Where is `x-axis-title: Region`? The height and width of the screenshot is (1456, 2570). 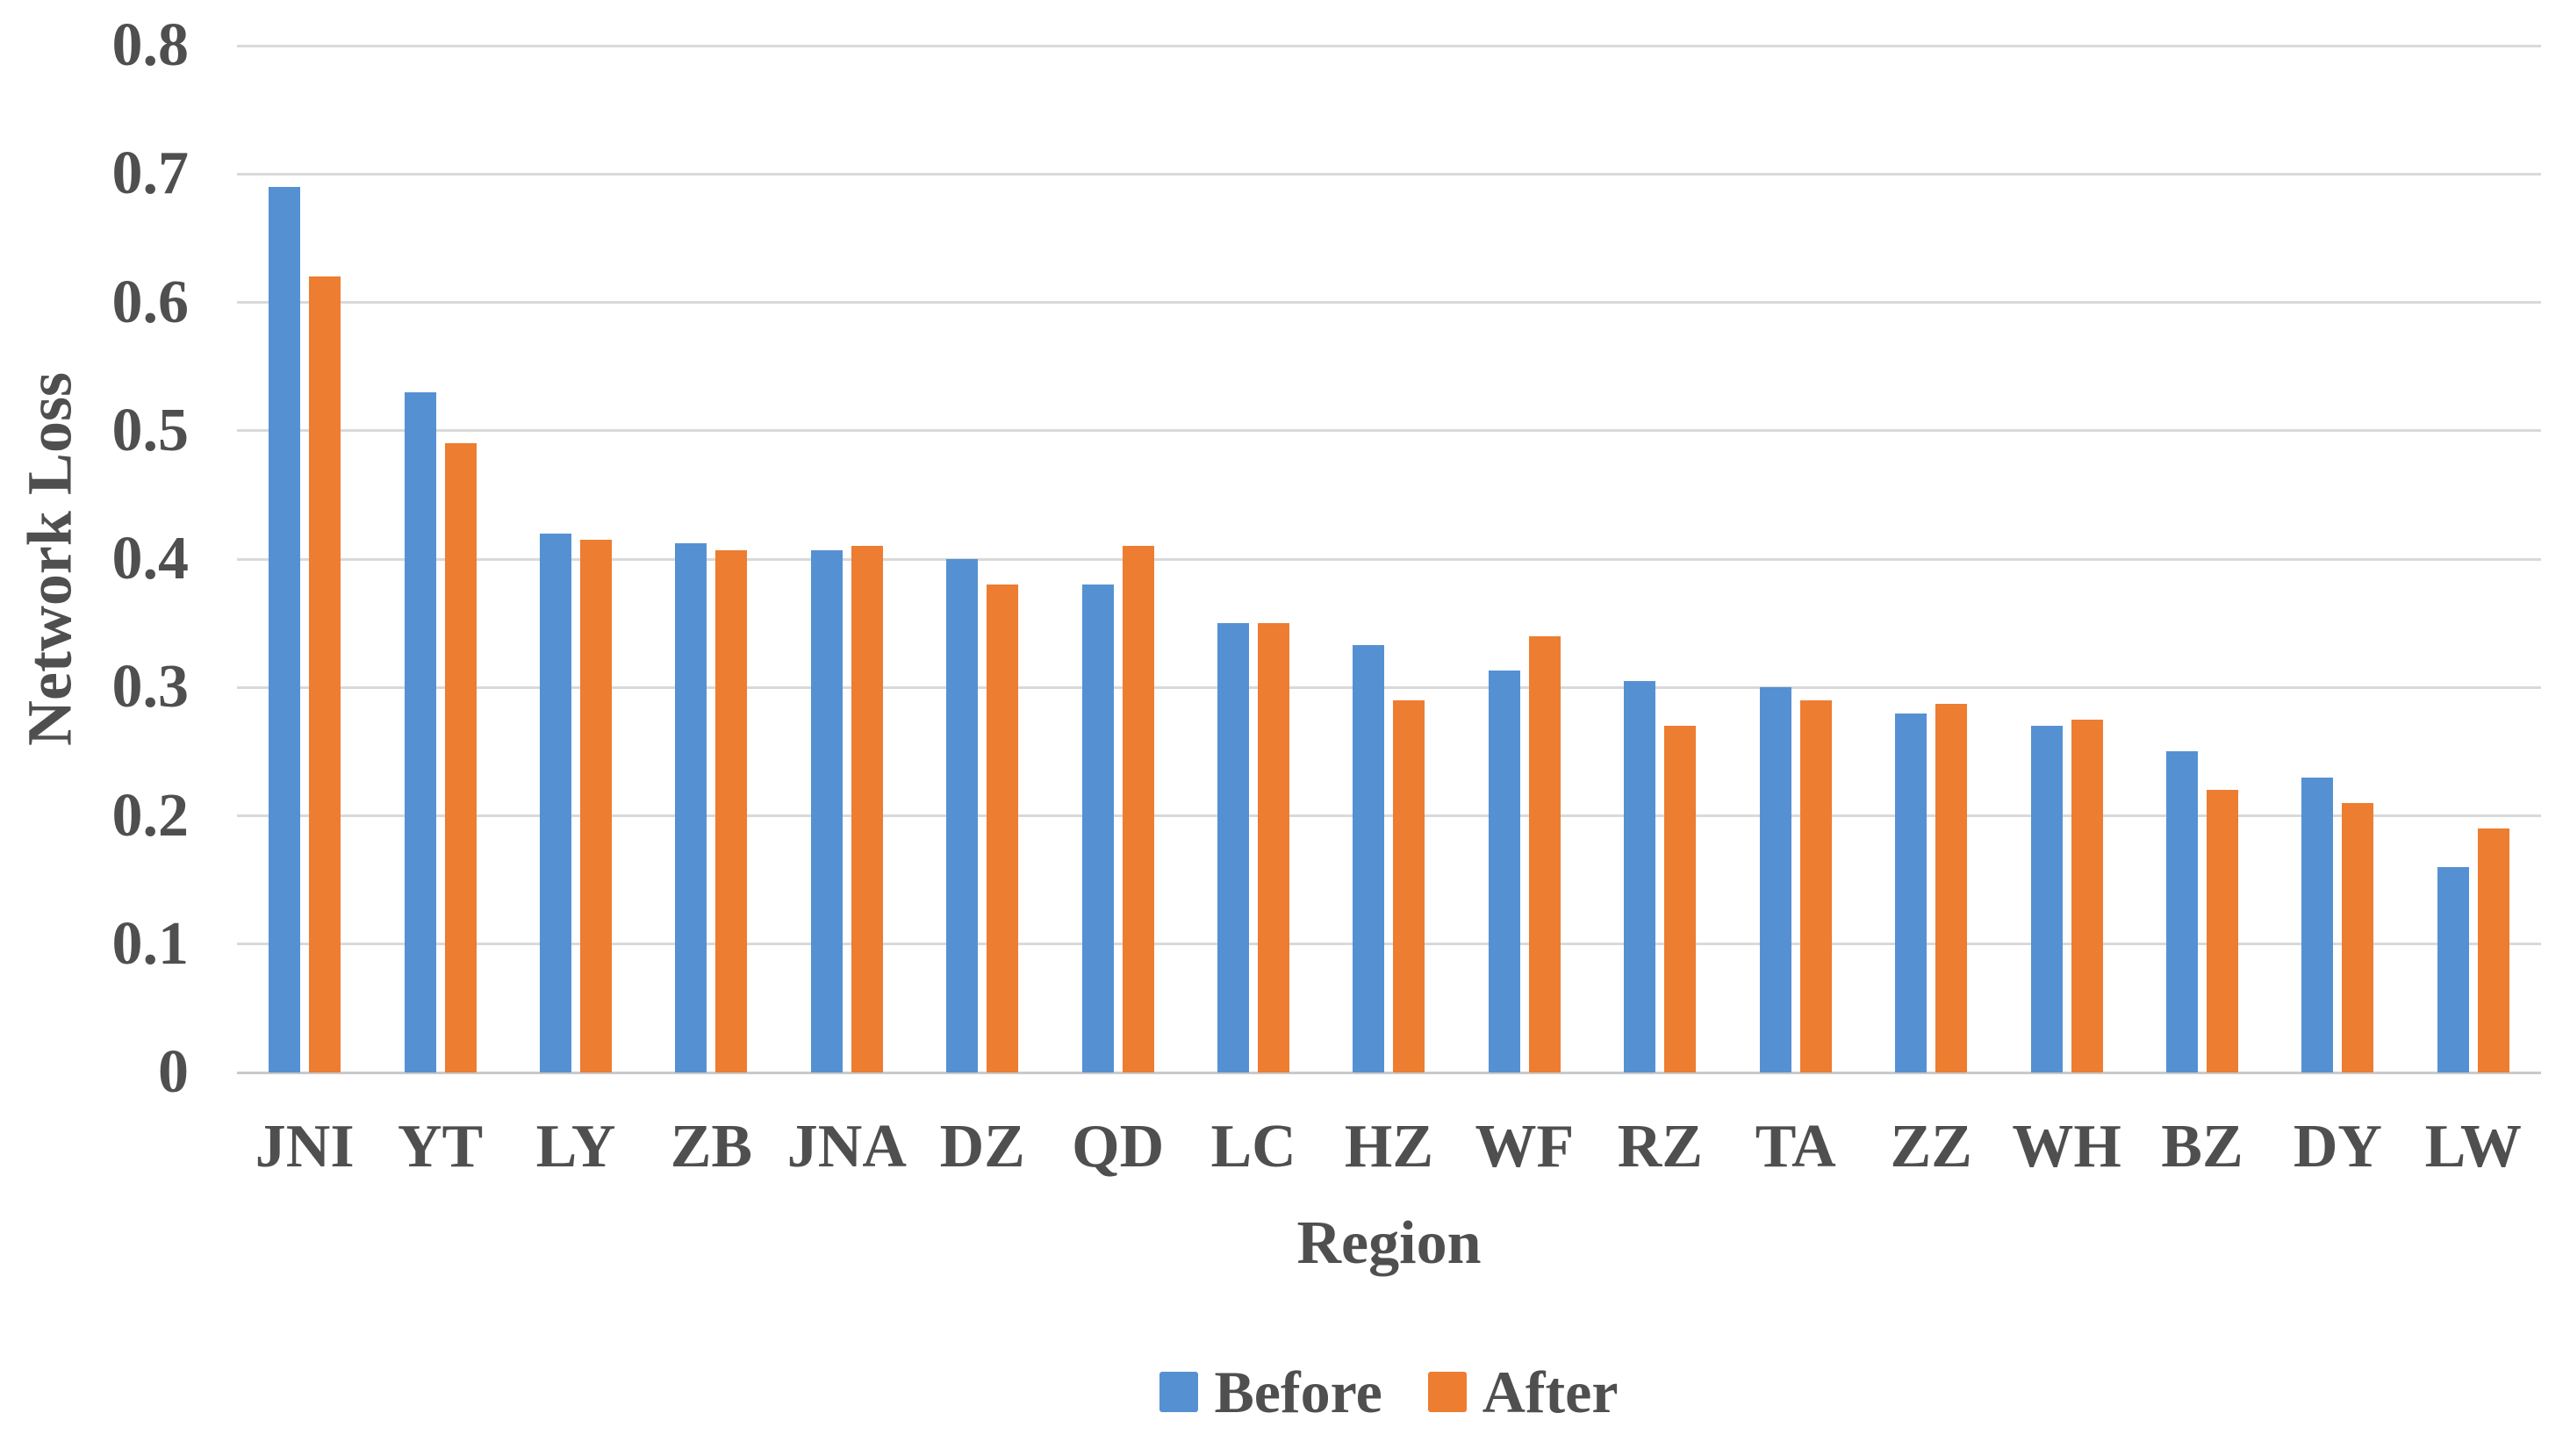 x-axis-title: Region is located at coordinates (1389, 1243).